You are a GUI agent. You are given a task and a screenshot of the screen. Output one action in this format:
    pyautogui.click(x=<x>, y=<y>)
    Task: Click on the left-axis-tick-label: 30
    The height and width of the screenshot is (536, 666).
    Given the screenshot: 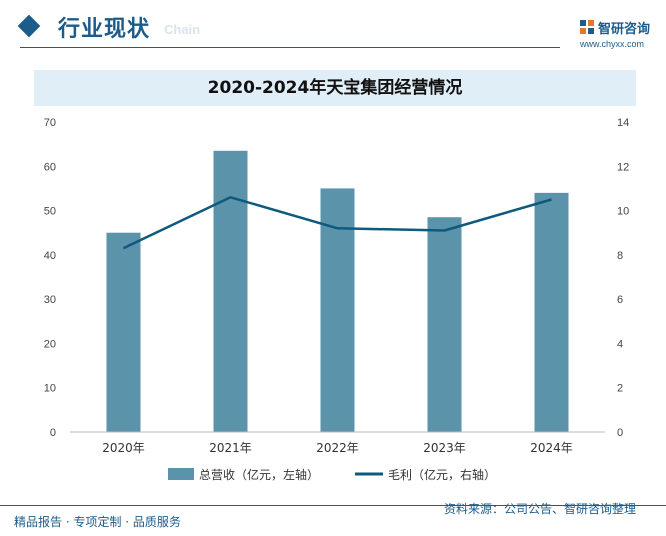 What is the action you would take?
    pyautogui.click(x=50, y=300)
    